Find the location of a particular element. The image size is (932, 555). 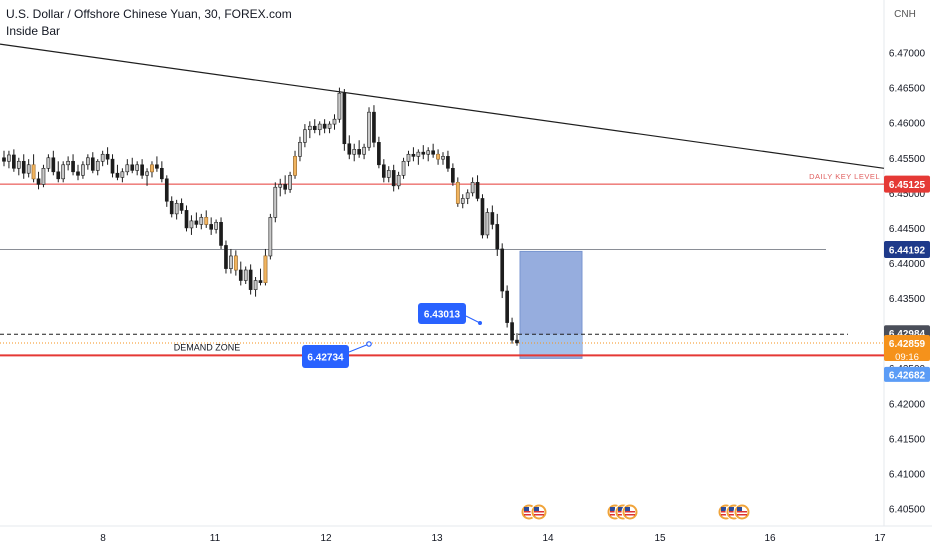

price-tag-daily-key: 6.45125 is located at coordinates (907, 184).